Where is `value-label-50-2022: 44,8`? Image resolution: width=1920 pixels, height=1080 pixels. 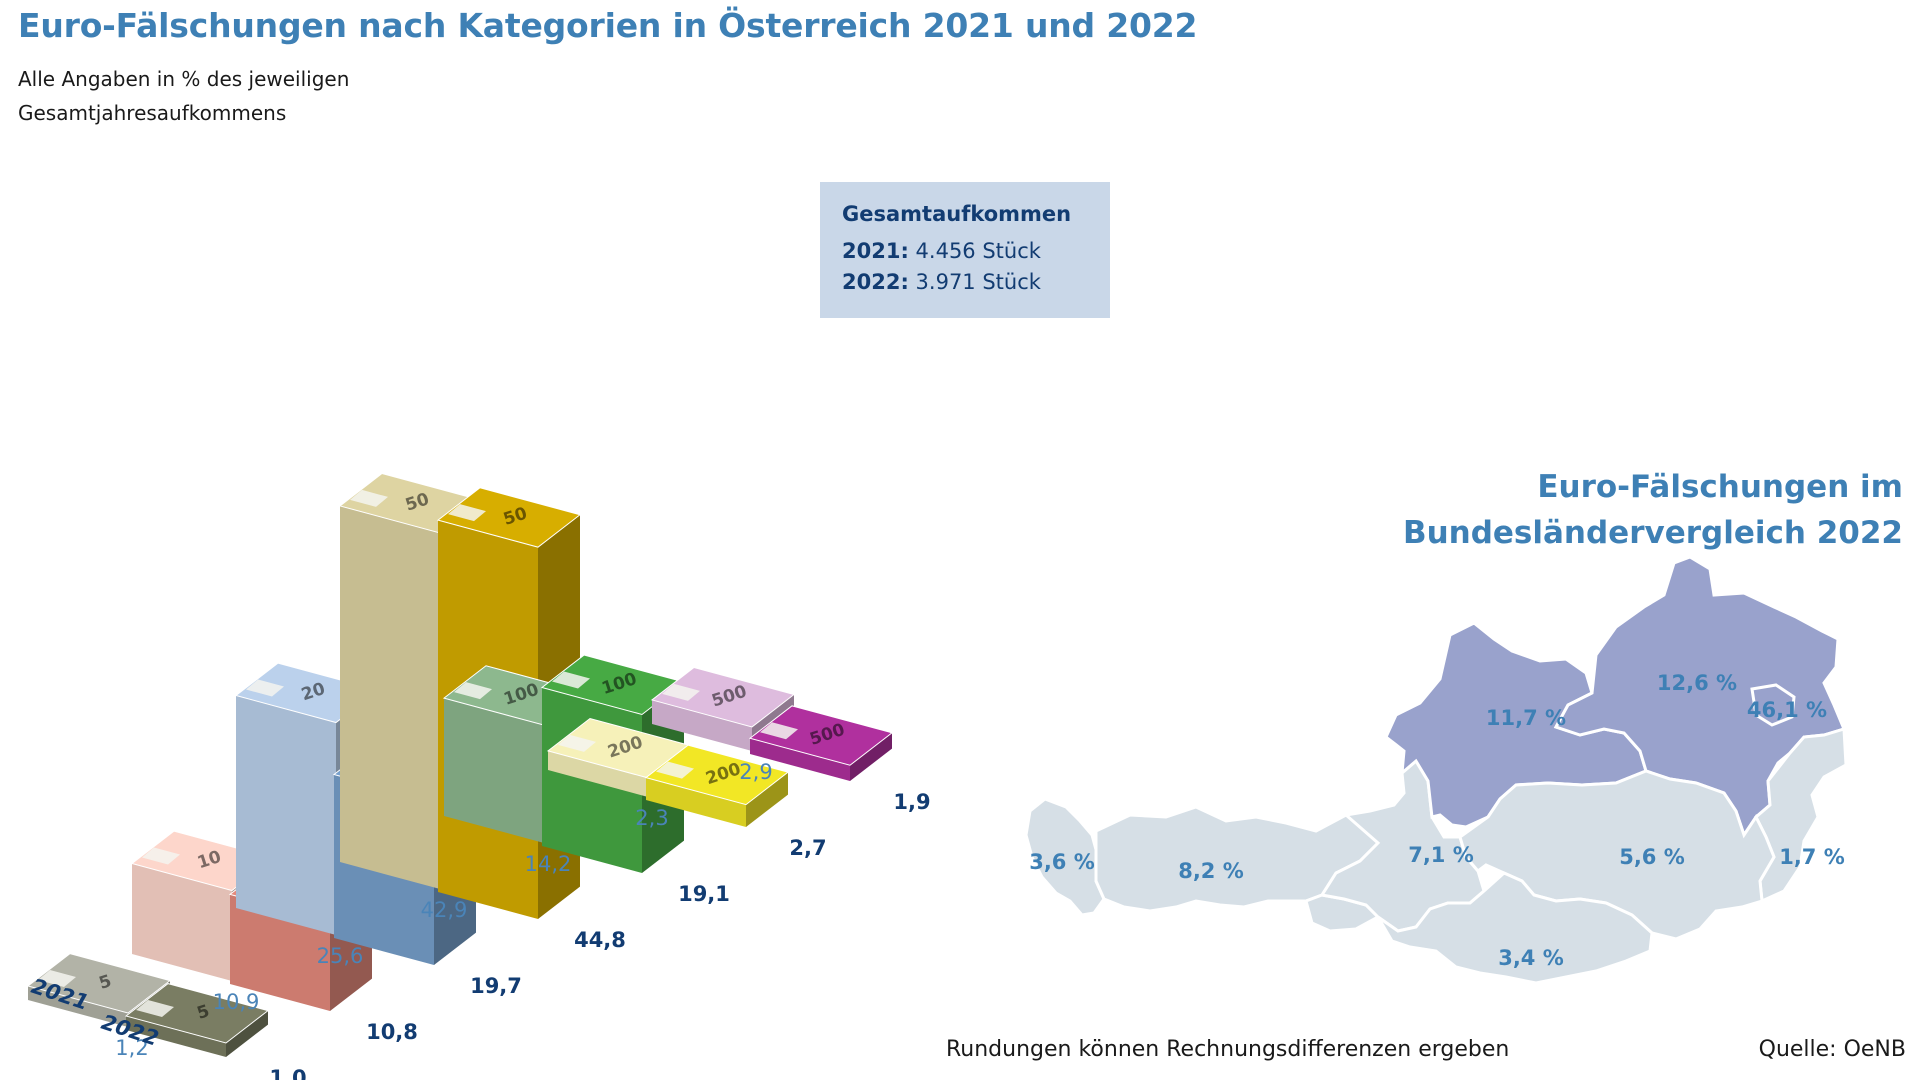 value-label-50-2022: 44,8 is located at coordinates (600, 940).